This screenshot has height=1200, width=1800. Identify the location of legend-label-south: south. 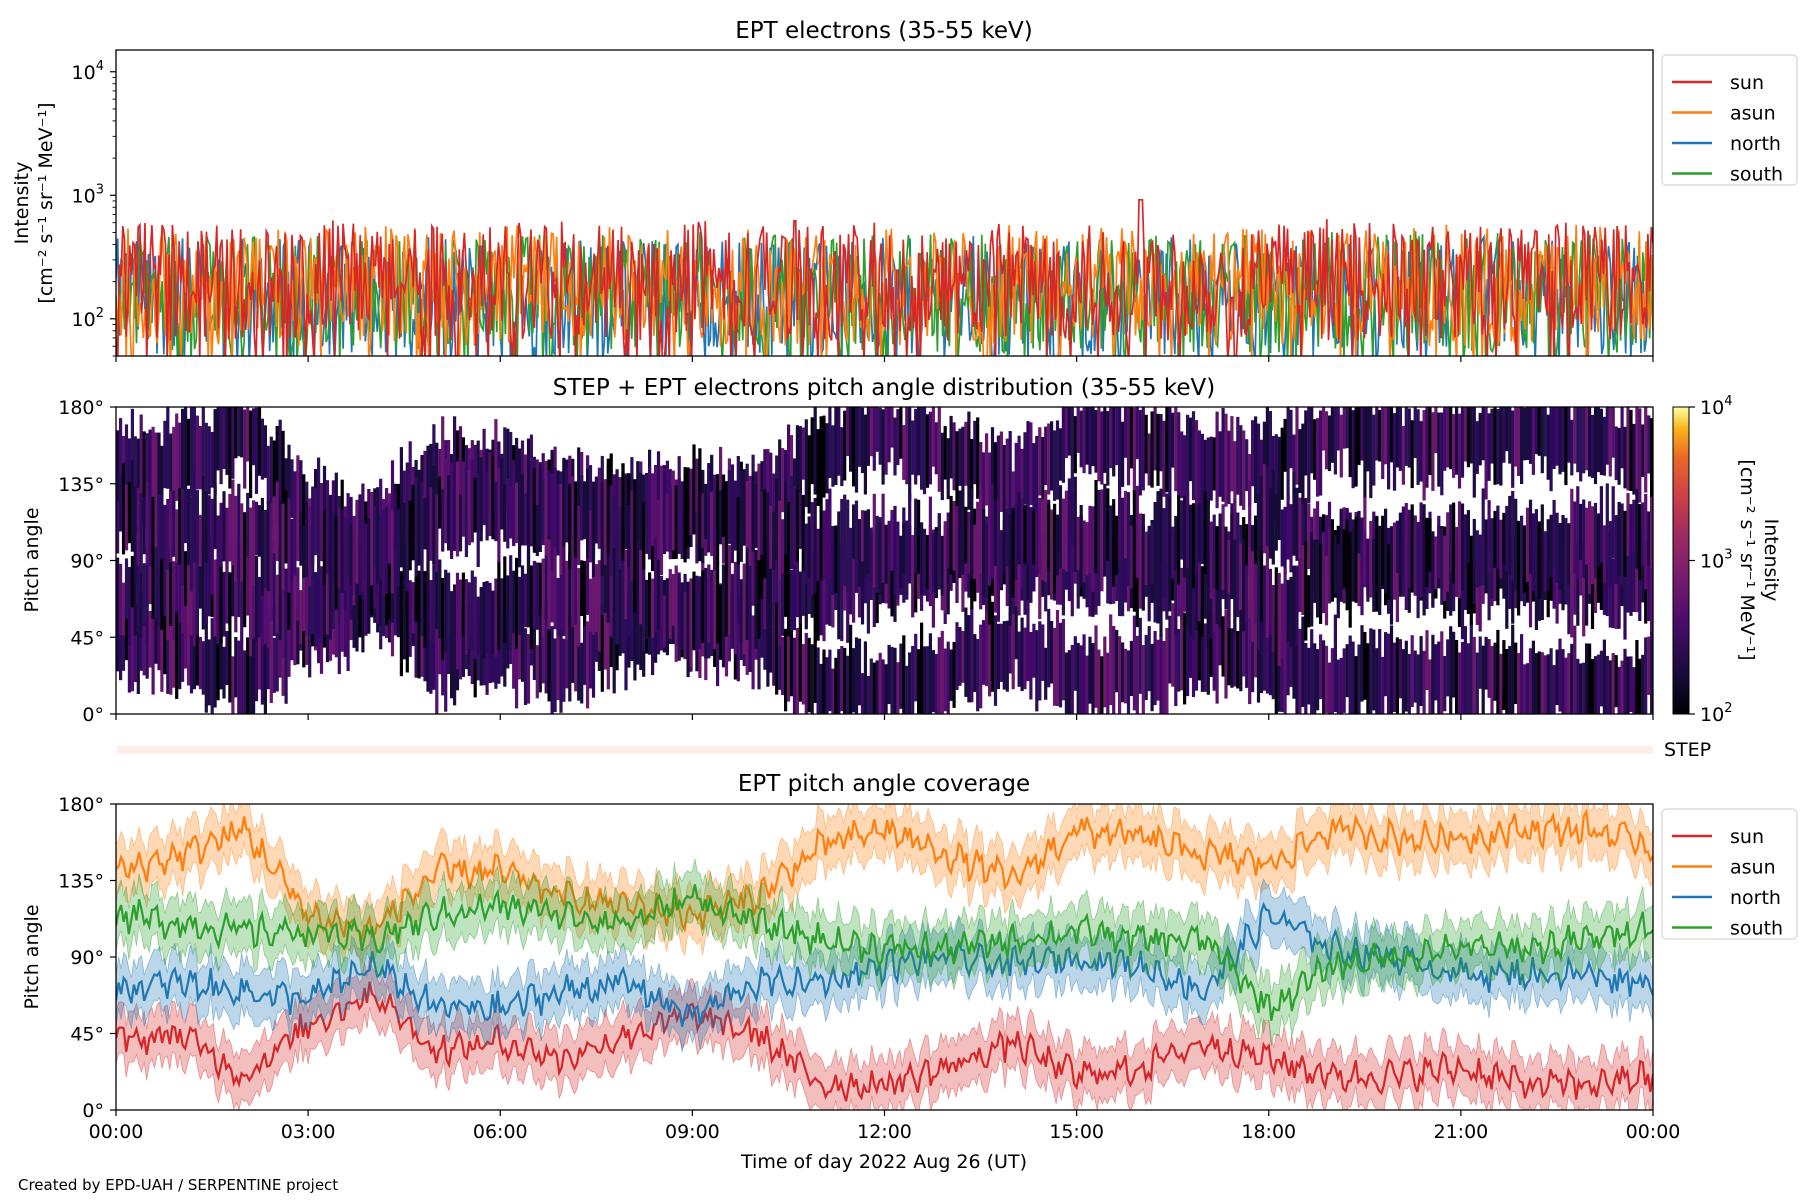
(1756, 929).